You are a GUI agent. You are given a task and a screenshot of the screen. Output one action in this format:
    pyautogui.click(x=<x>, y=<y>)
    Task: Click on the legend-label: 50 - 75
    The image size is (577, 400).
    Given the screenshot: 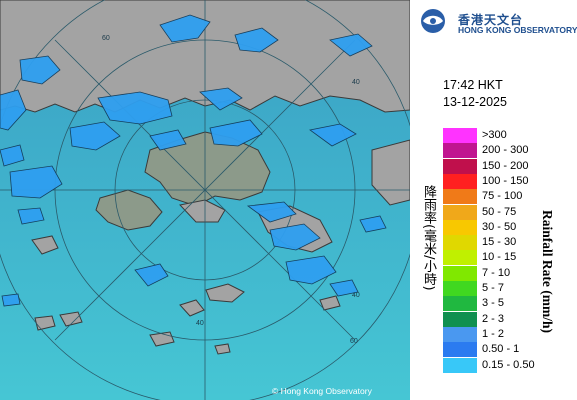 What is the action you would take?
    pyautogui.click(x=499, y=211)
    